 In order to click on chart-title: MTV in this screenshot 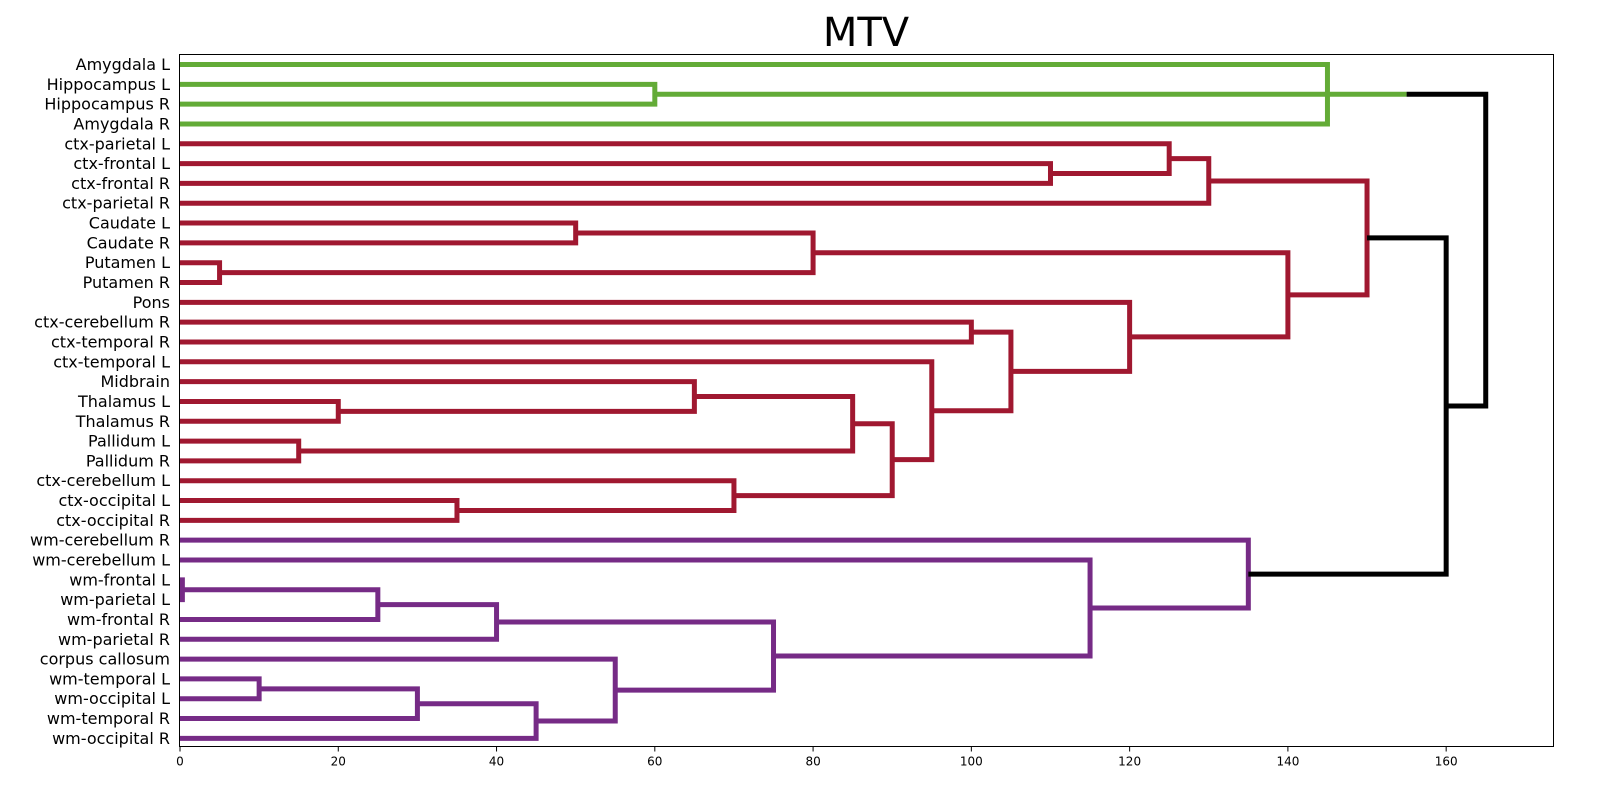, I will do `click(866, 33)`.